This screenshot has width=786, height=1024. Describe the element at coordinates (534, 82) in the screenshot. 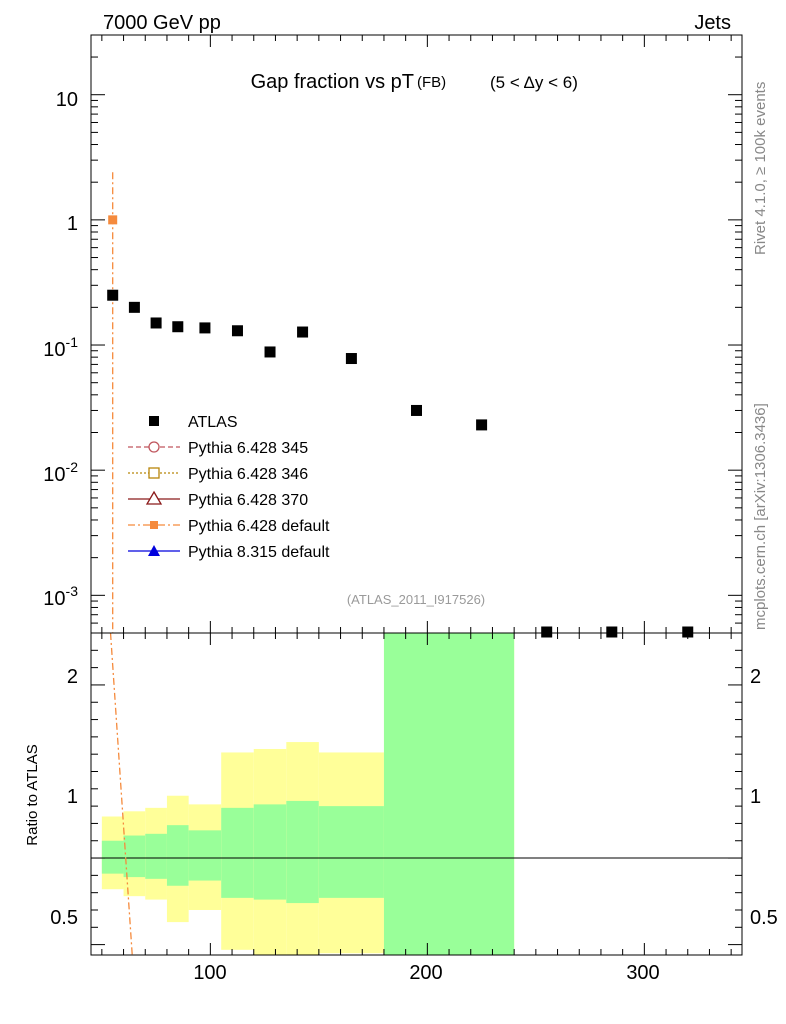

I see `plot-title-range: (5 < Δy < 6)` at that location.